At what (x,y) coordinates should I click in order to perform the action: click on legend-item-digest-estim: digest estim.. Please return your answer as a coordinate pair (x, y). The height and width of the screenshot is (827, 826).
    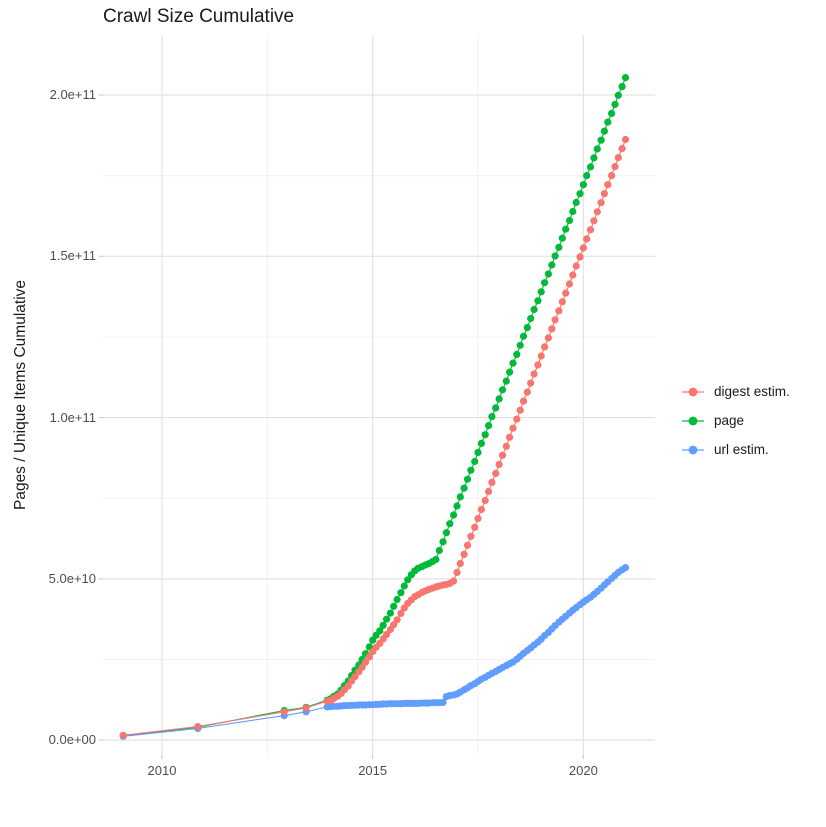
    Looking at the image, I should click on (735, 391).